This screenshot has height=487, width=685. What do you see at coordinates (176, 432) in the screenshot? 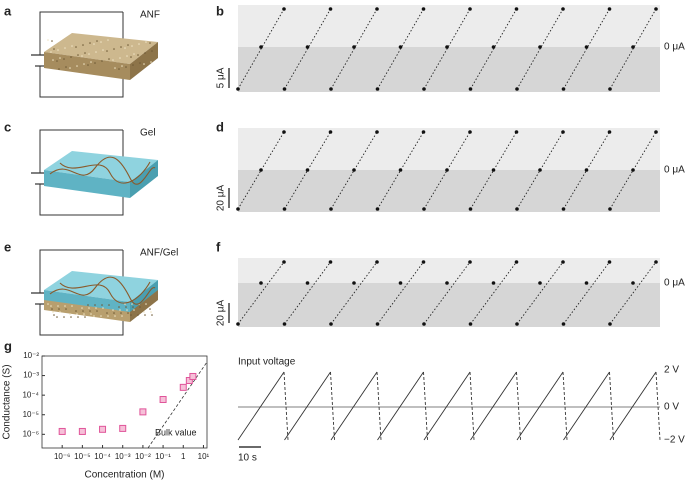
I see `annotation: Bulk value` at bounding box center [176, 432].